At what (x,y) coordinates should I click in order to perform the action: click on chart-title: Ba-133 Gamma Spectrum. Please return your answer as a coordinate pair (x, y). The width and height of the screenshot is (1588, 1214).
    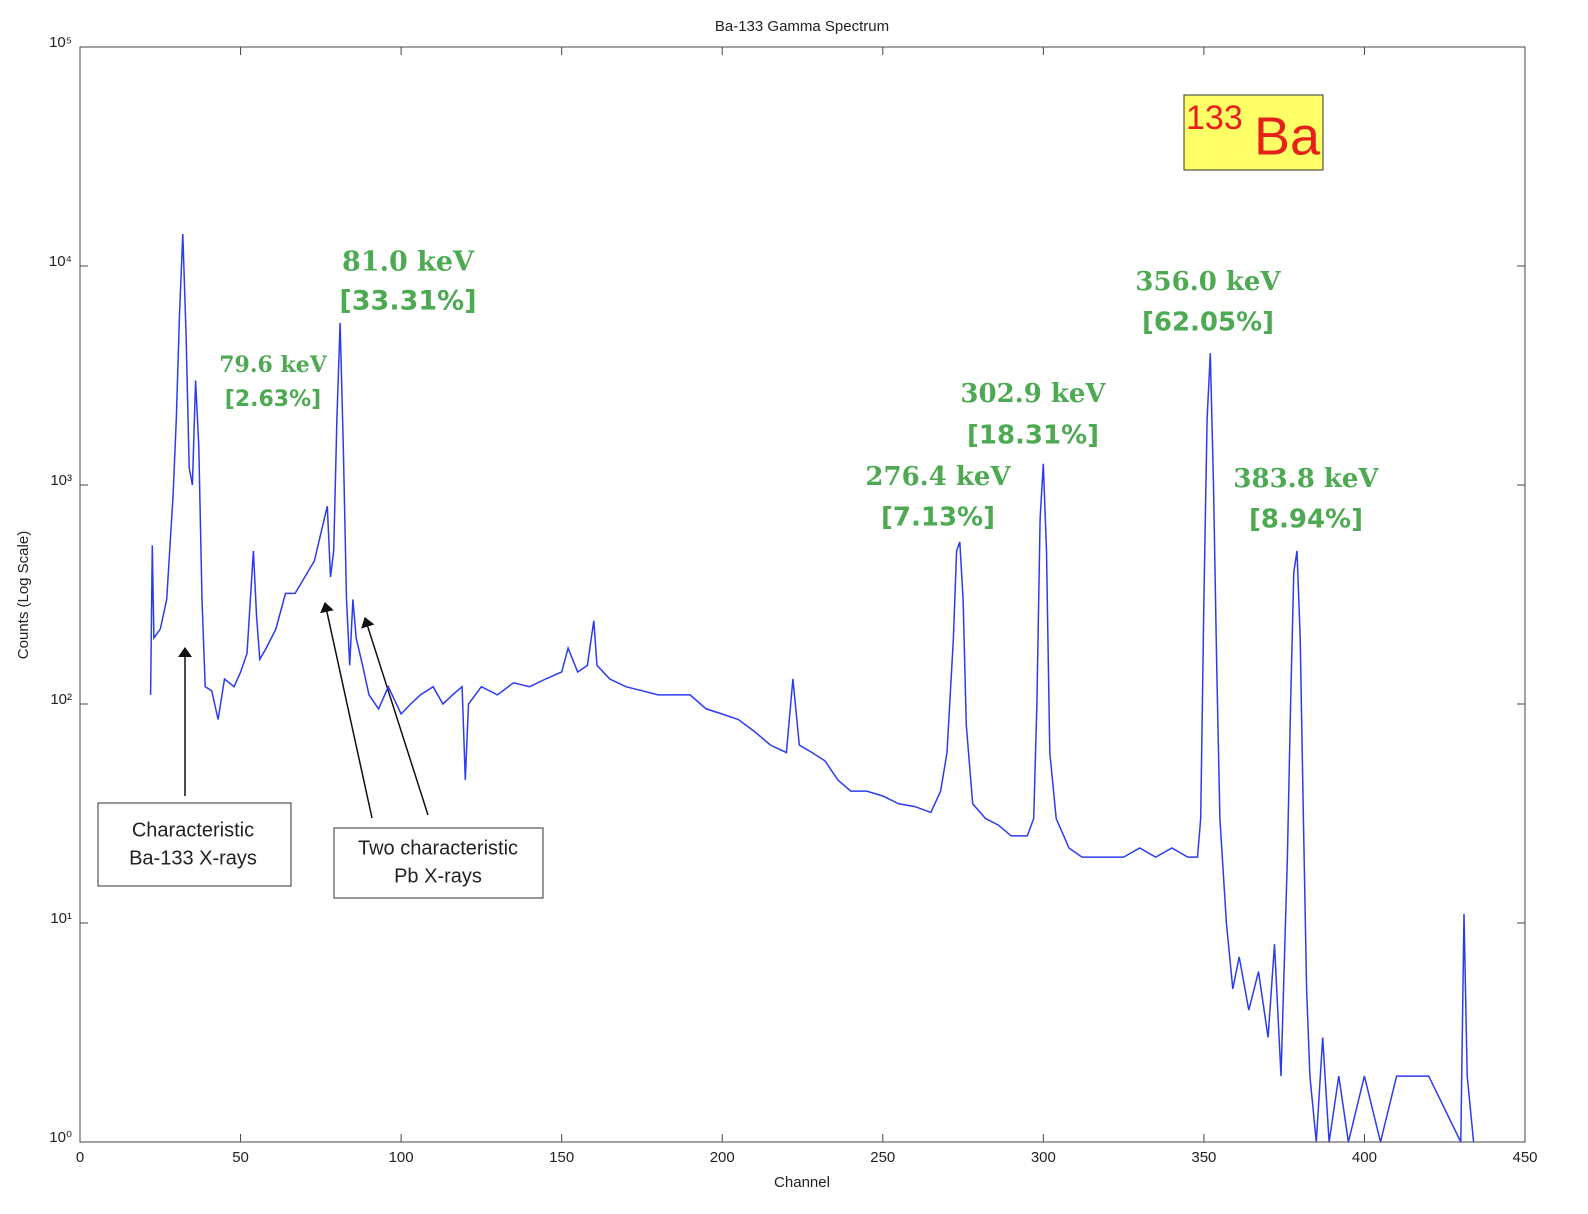
    Looking at the image, I should click on (802, 26).